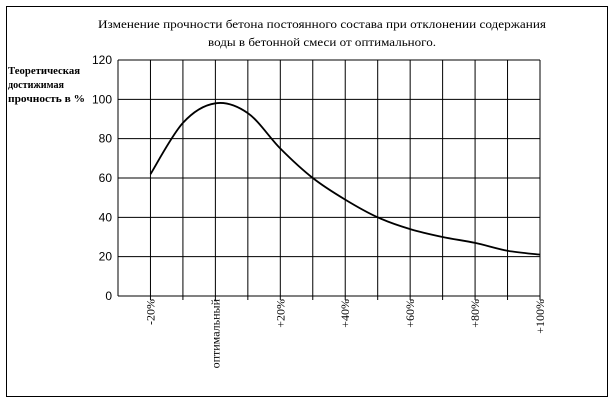 Image resolution: width=615 pixels, height=404 pixels. Describe the element at coordinates (215, 333) in the screenshot. I see `x-tick-label-1: оптимальный` at that location.